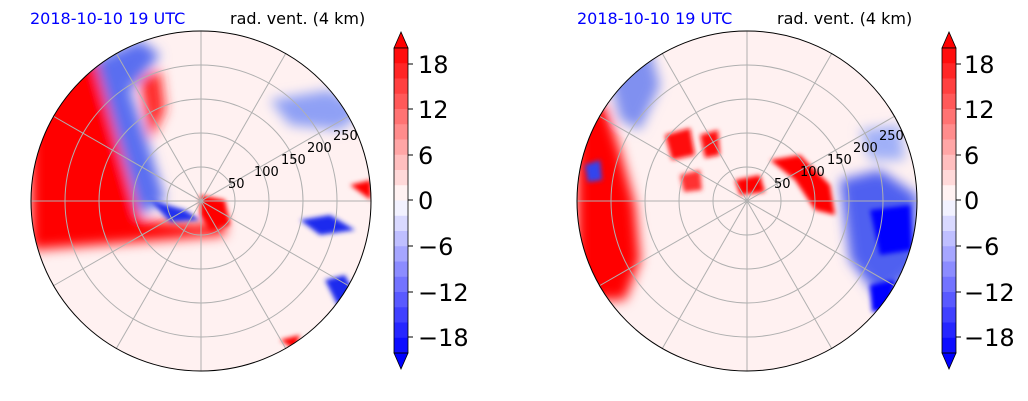 This screenshot has height=401, width=1028. I want to click on radial-labels-right: 50 100 150 200 250, so click(839, 160).